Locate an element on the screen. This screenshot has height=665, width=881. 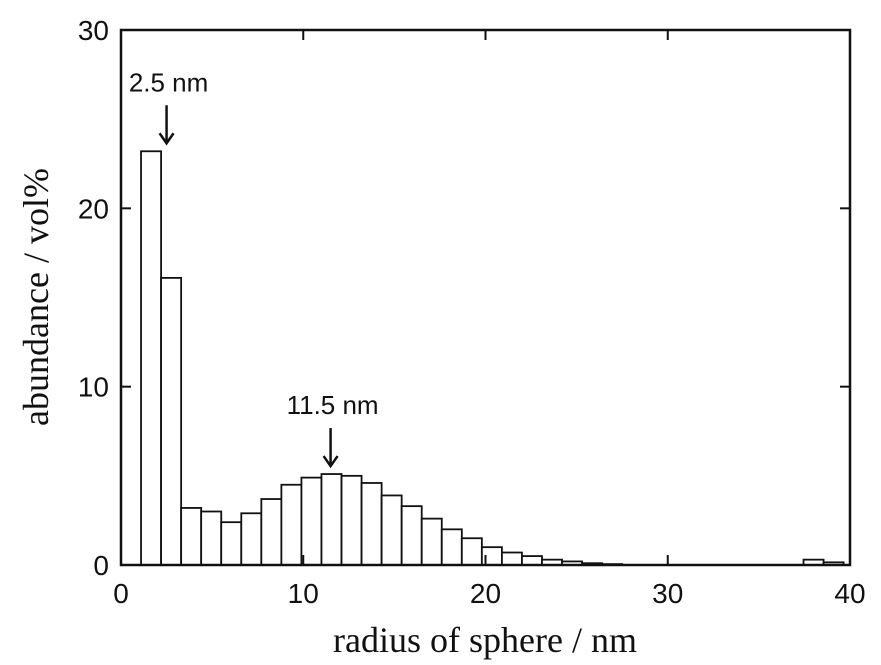
y-axis-title: abundance / vol% is located at coordinates (36, 297).